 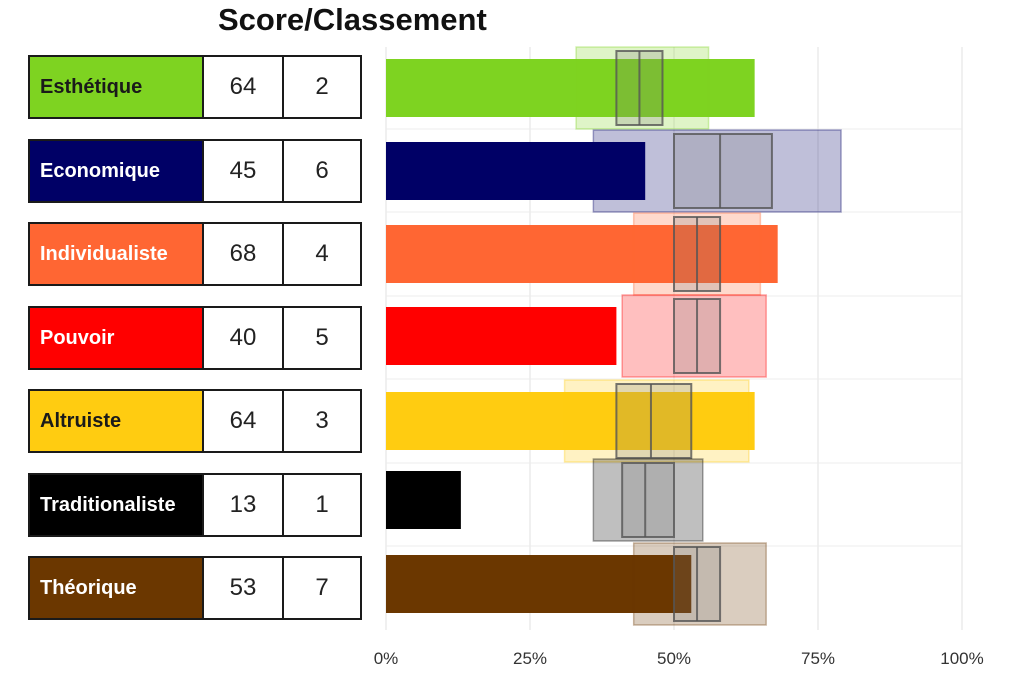 What do you see at coordinates (322, 588) in the screenshot?
I see `rank-value: 7` at bounding box center [322, 588].